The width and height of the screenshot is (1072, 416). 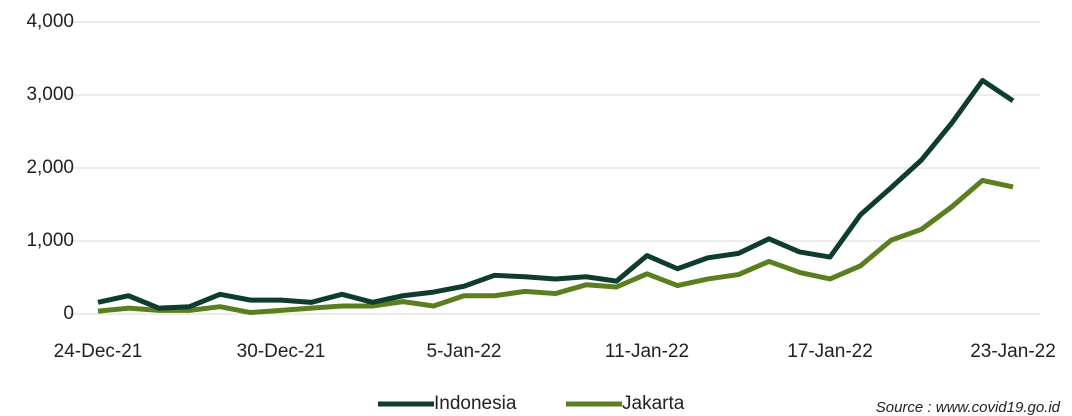 What do you see at coordinates (830, 351) in the screenshot?
I see `x-tick-label: 17-Jan-22` at bounding box center [830, 351].